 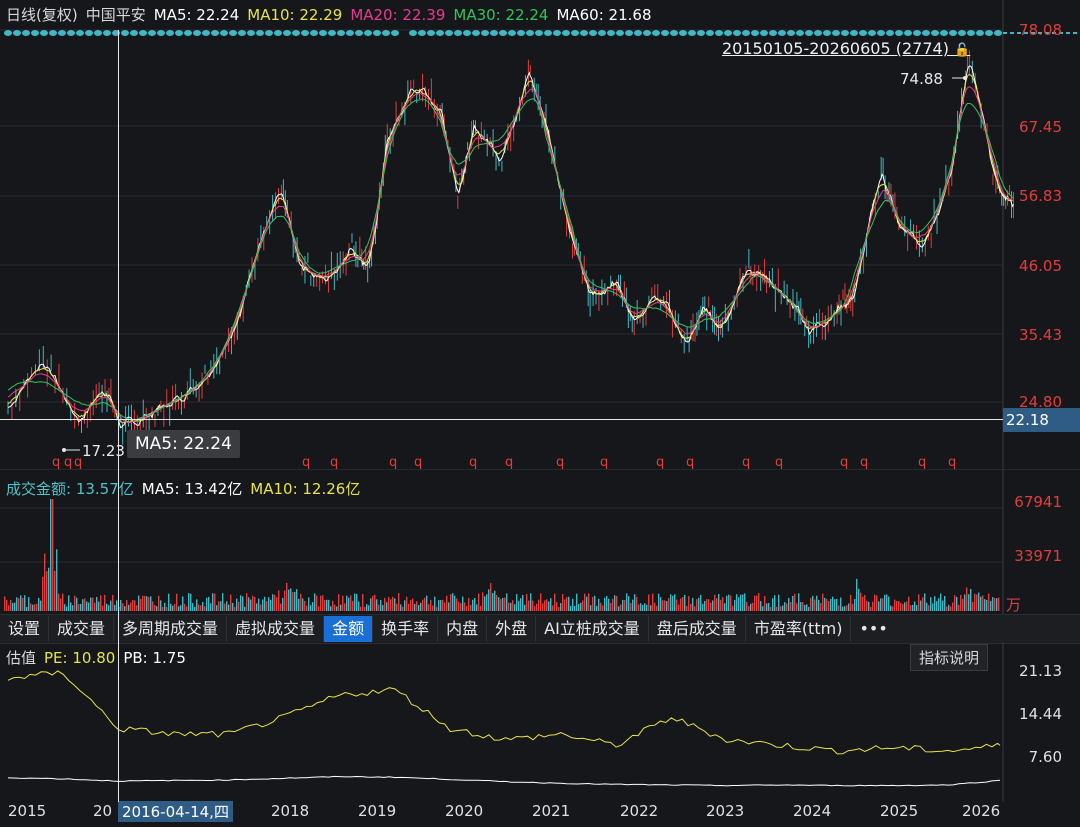 I want to click on tab-设置: 设置, so click(x=25, y=629).